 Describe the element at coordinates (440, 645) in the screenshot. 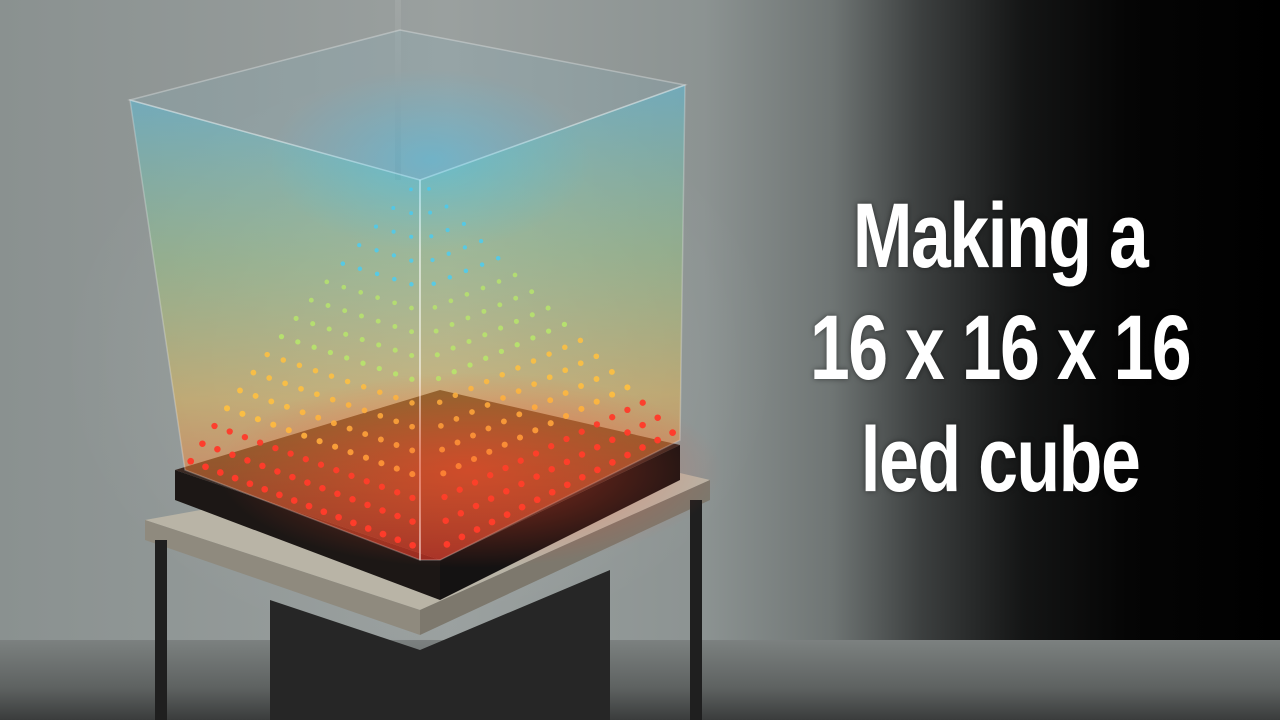

I see `table-shelf` at that location.